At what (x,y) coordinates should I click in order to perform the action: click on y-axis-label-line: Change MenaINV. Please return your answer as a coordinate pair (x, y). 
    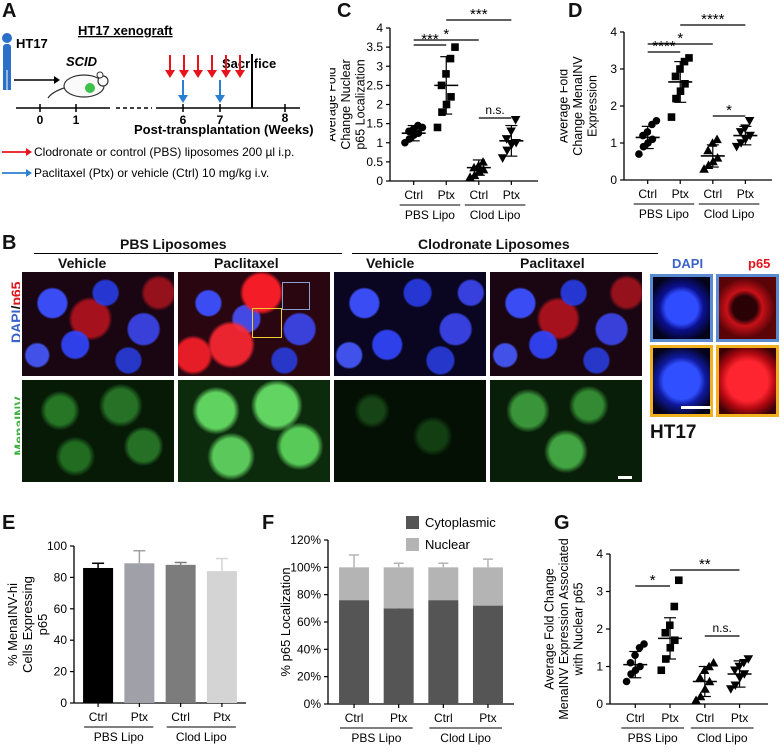
    Looking at the image, I should click on (578, 106).